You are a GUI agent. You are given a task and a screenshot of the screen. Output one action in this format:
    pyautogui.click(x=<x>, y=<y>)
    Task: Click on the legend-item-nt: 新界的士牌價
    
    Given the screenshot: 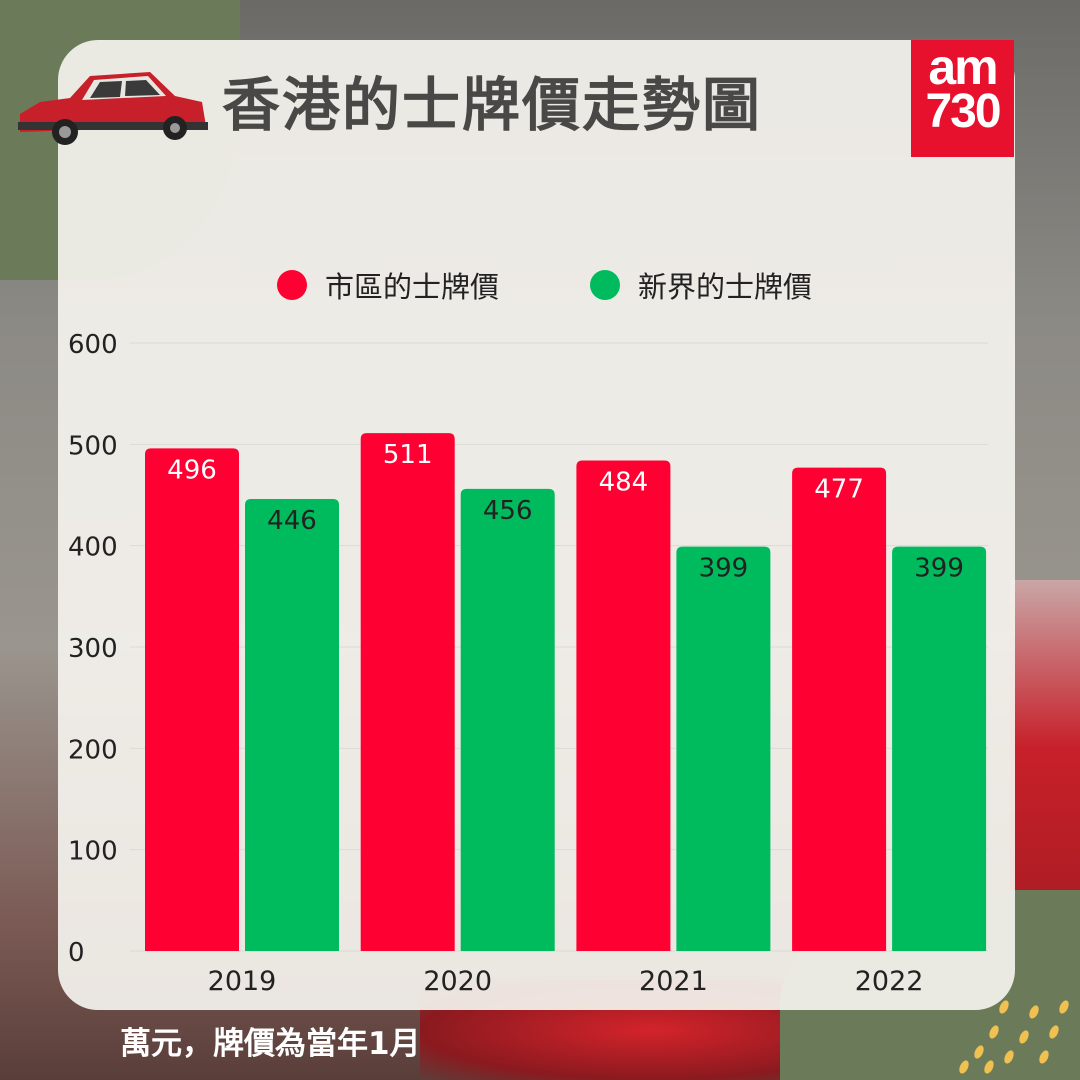 What is the action you would take?
    pyautogui.click(x=701, y=285)
    